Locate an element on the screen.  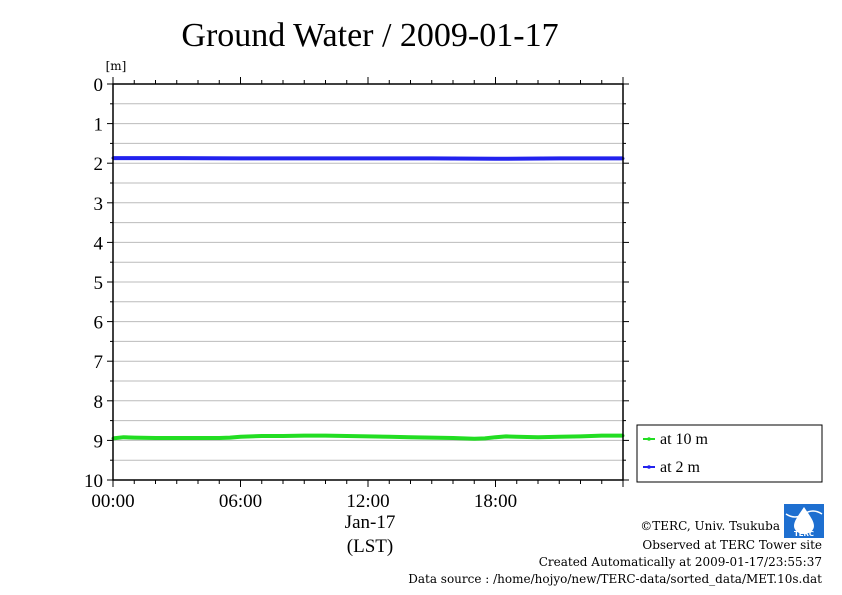
logo-text: TERC is located at coordinates (804, 534).